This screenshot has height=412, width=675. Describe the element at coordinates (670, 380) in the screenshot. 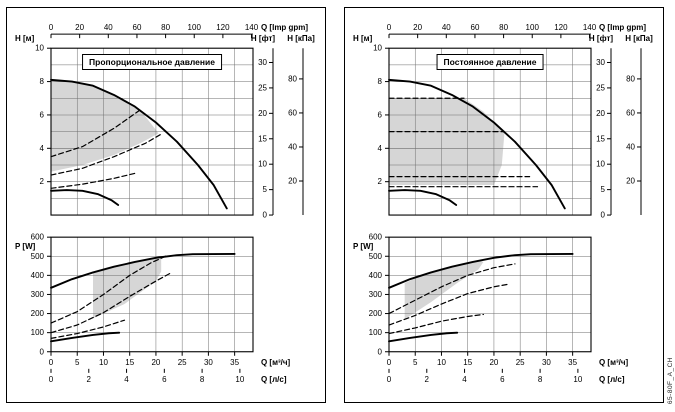

I see `pump-model-label: 65-80F_A_CH` at that location.